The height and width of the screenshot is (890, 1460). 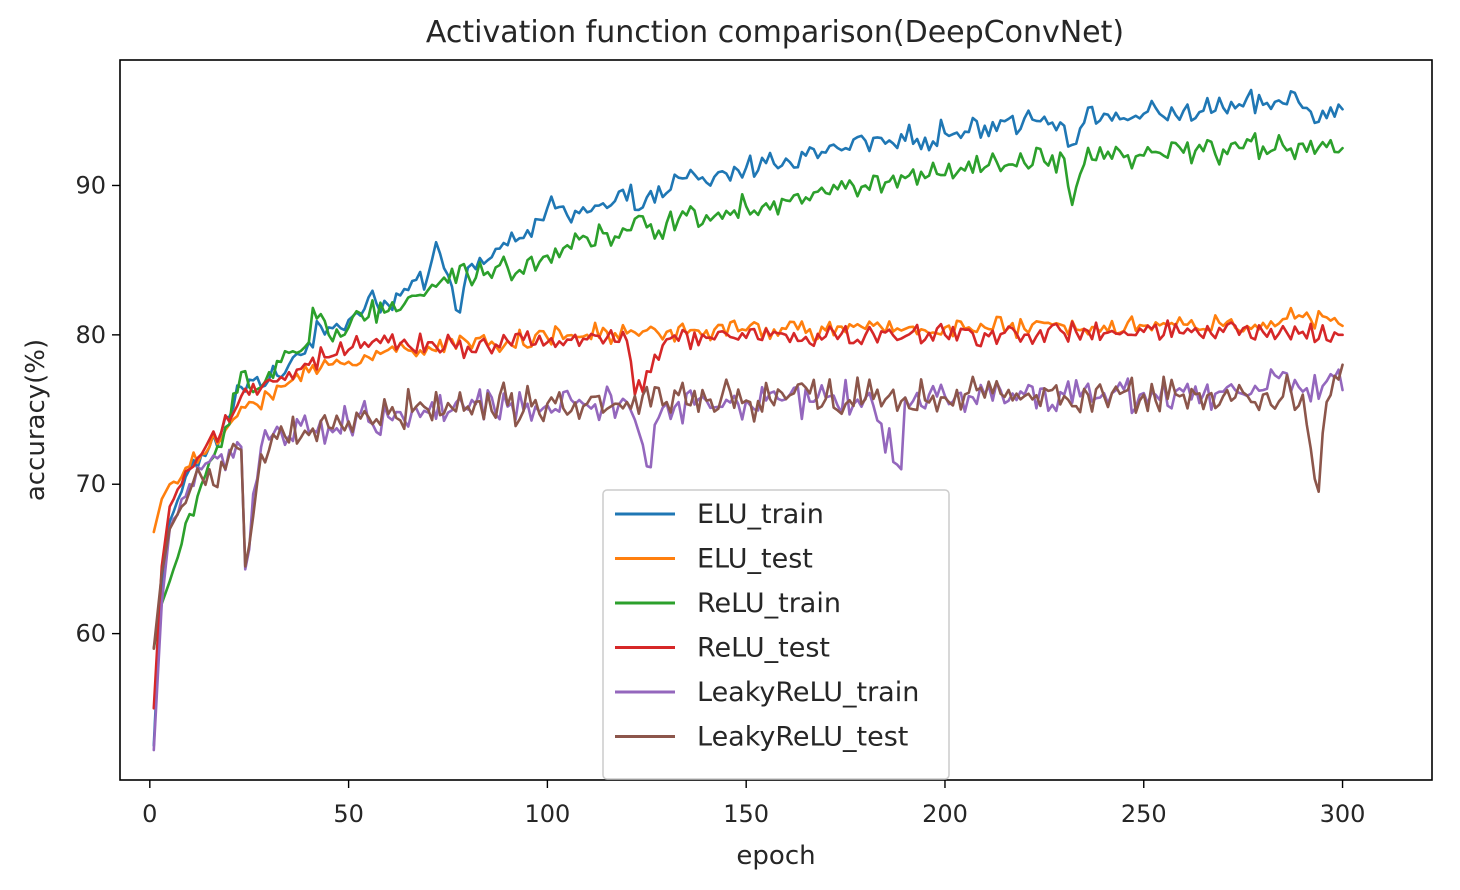 I want to click on legend-label: LeakyReLU_test, so click(x=802, y=737).